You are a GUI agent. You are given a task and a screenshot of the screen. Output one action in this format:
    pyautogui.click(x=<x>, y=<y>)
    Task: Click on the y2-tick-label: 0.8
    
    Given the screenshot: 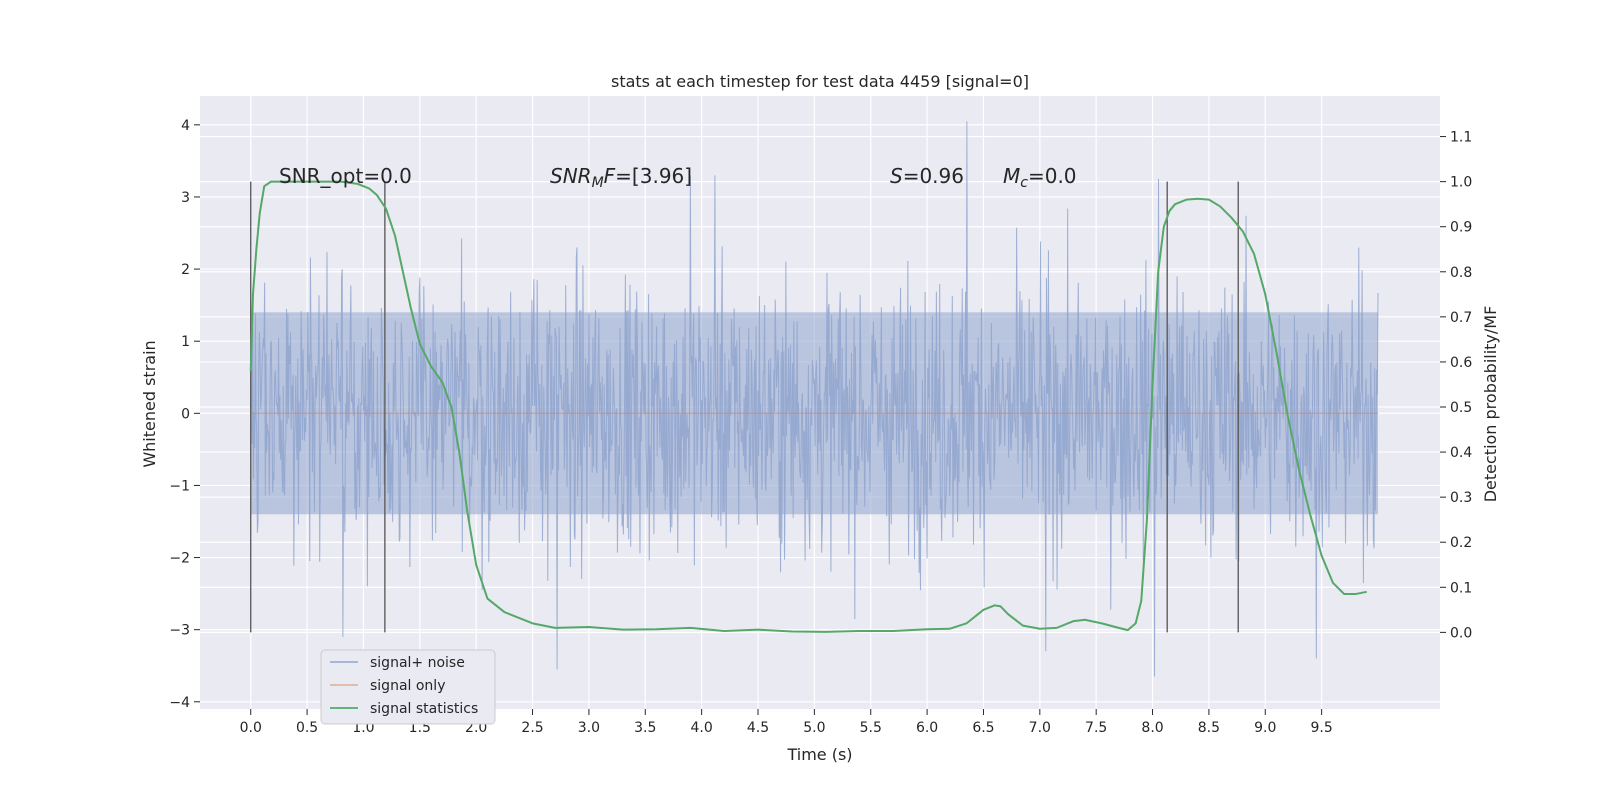 What is the action you would take?
    pyautogui.click(x=1461, y=273)
    